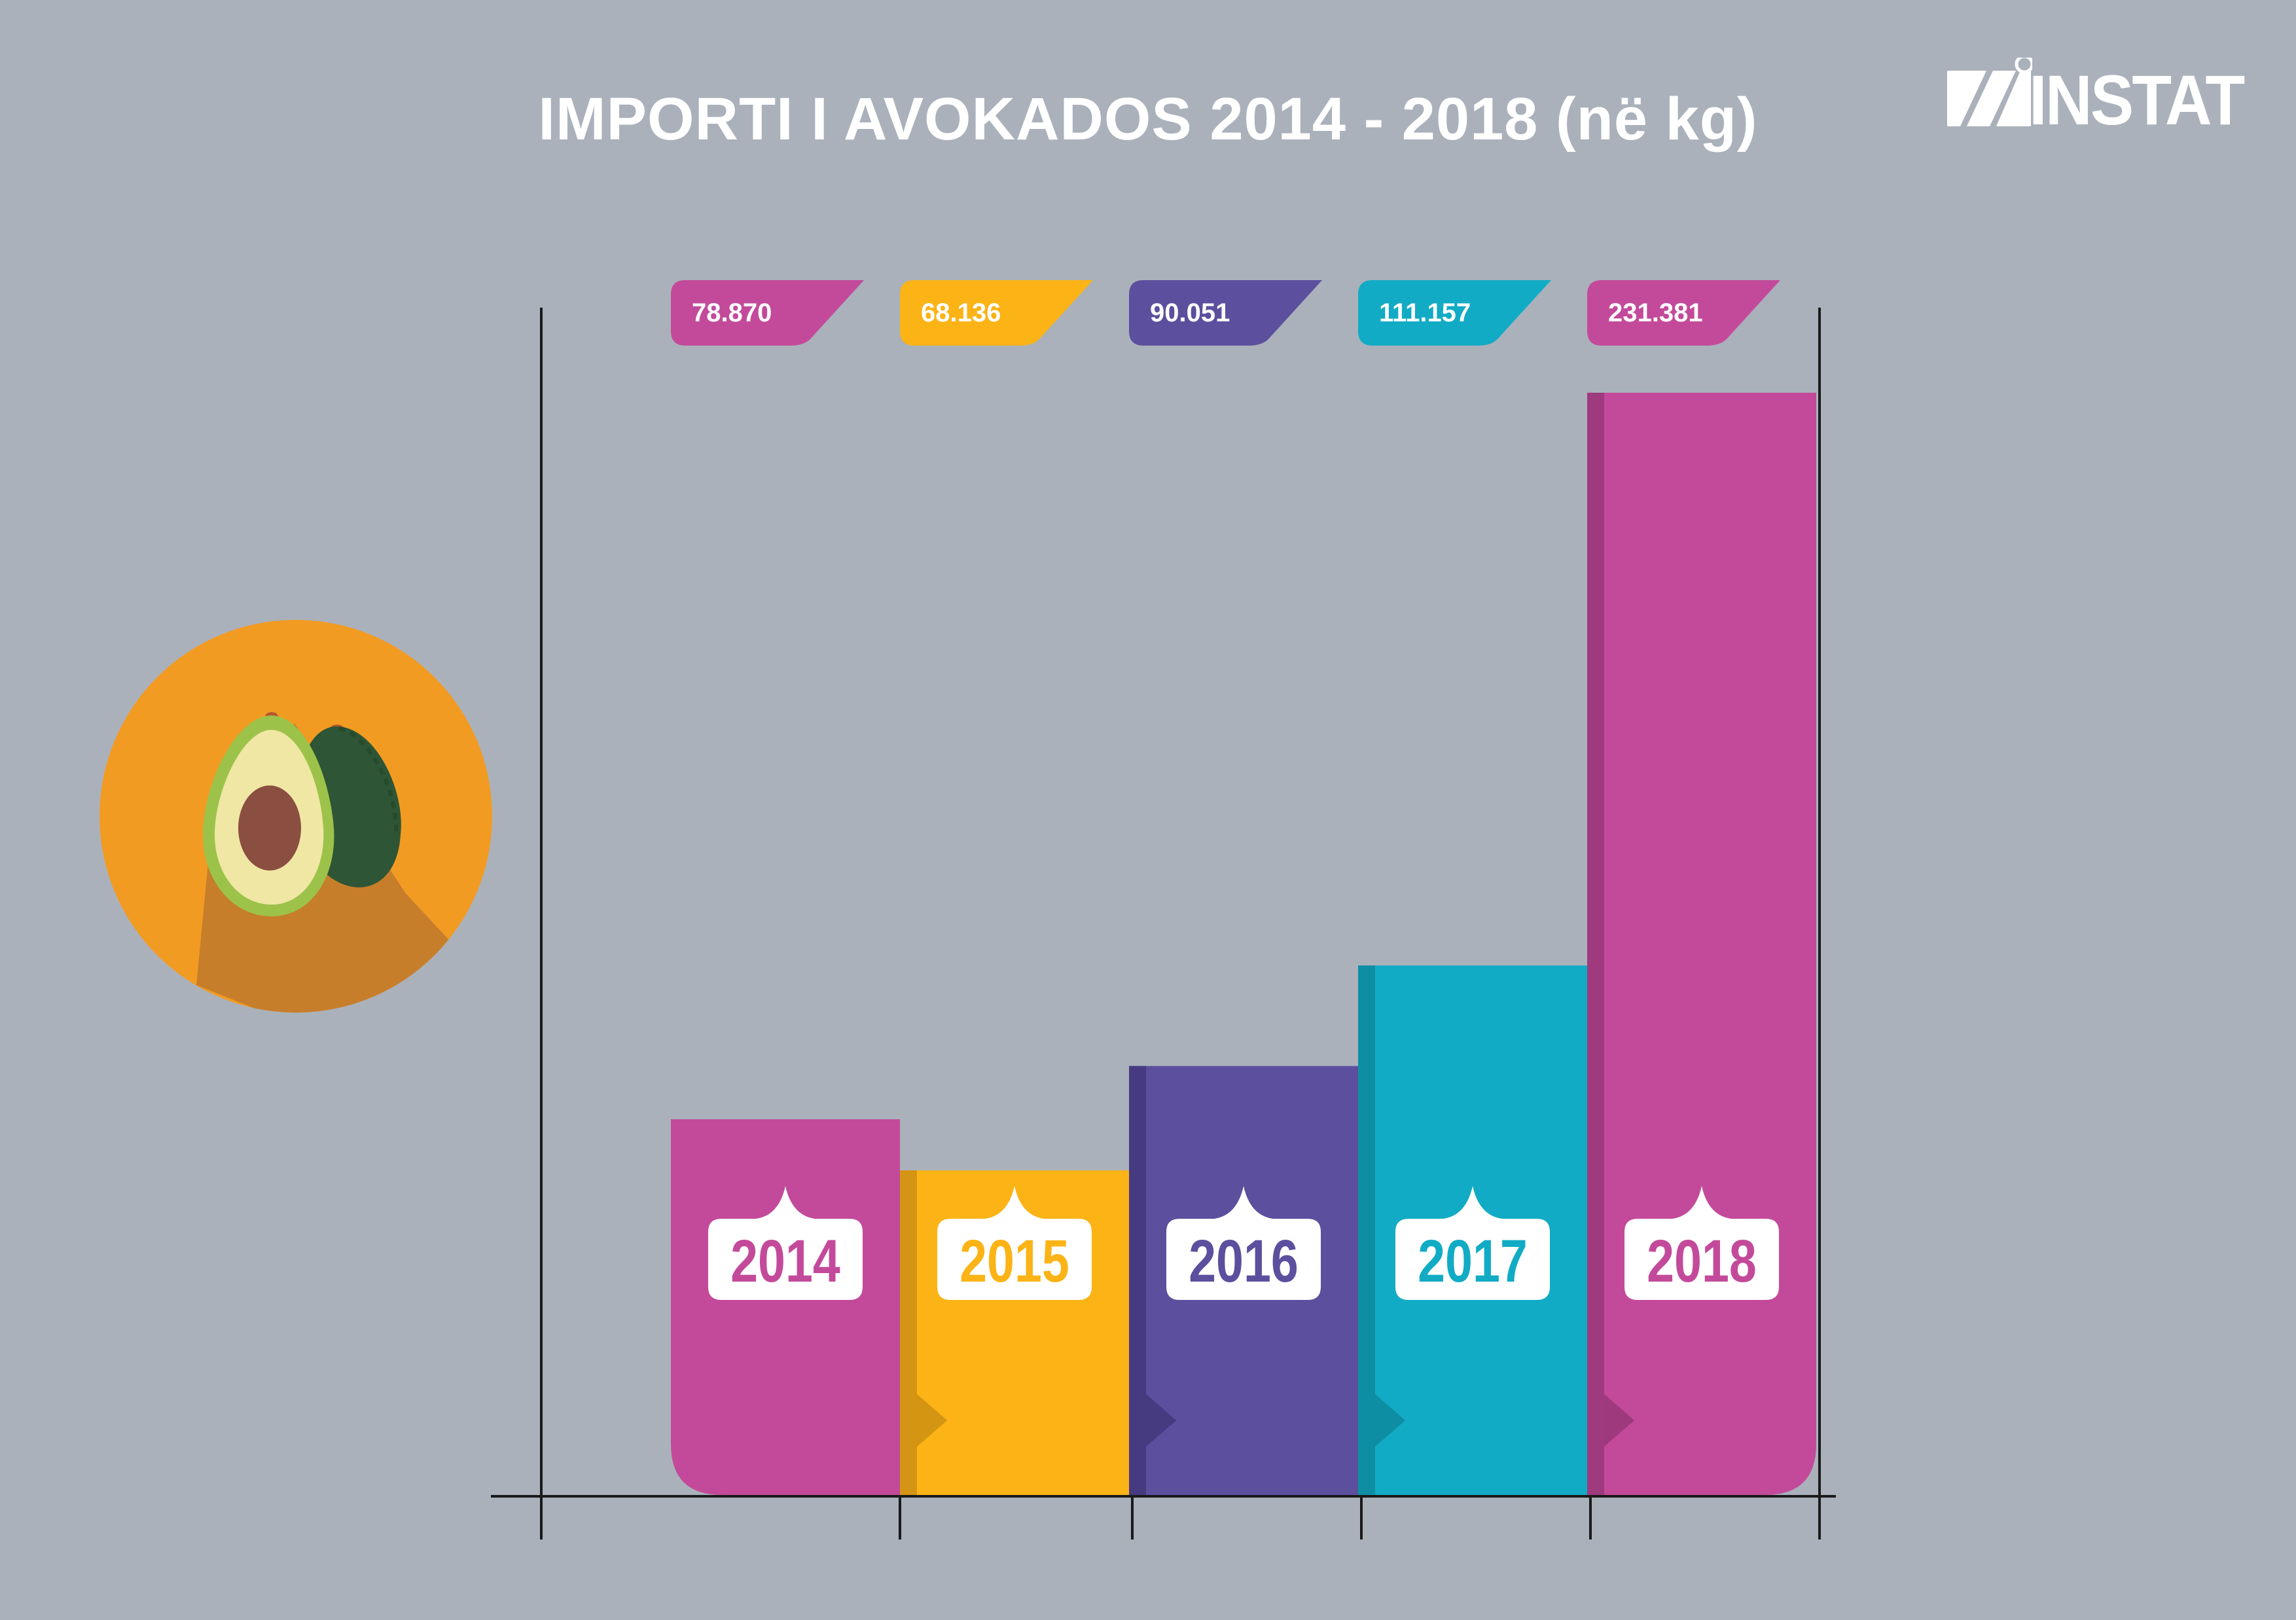 The height and width of the screenshot is (1620, 2296). I want to click on avocado-icon, so click(296, 817).